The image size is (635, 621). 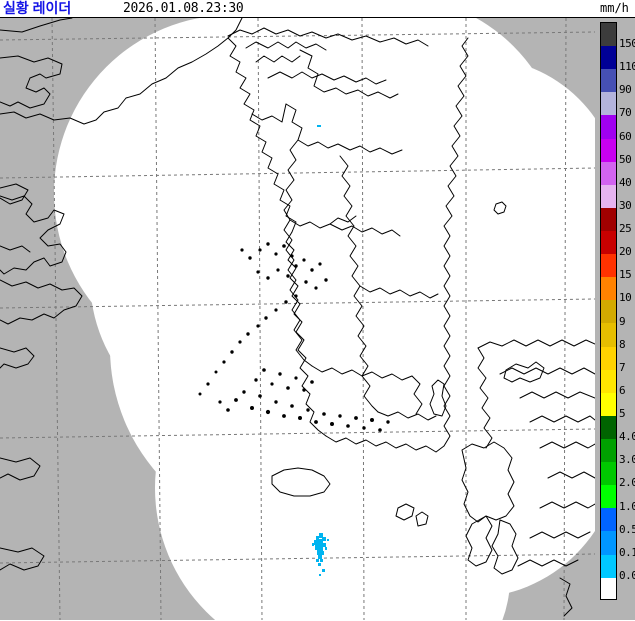 What do you see at coordinates (622, 390) in the screenshot?
I see `legend-tick-label: 6` at bounding box center [622, 390].